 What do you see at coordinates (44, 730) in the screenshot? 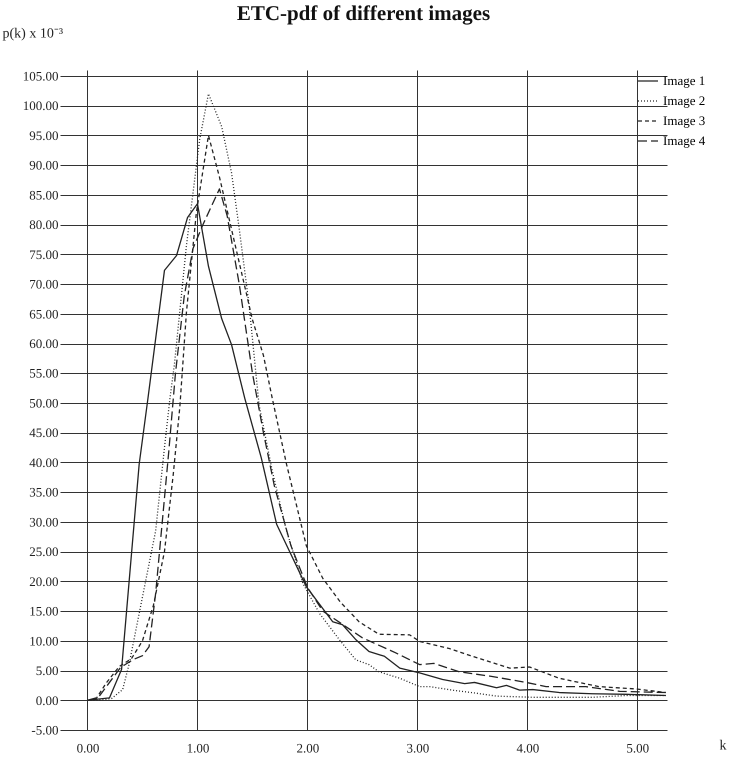
I see `y-tick-label: -5.00` at bounding box center [44, 730].